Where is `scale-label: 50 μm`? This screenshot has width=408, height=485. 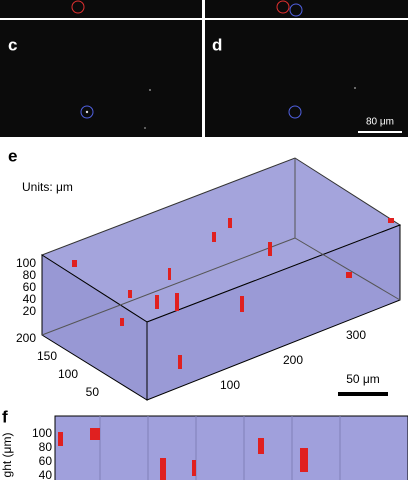
scale-label: 50 μm is located at coordinates (363, 379).